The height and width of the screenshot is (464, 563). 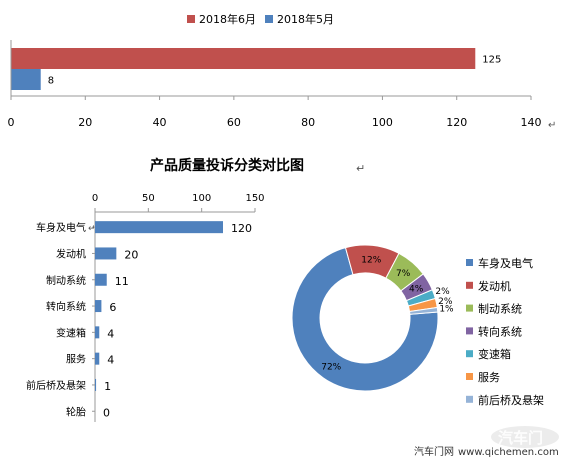 I want to click on chart1-bars: 125 8, so click(x=256, y=69).